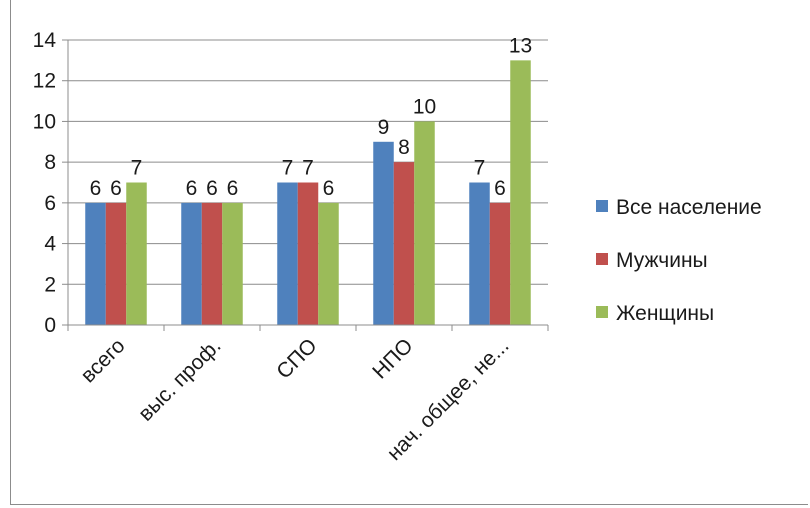 The image size is (810, 508). I want to click on legend-label: Все население, so click(689, 207).